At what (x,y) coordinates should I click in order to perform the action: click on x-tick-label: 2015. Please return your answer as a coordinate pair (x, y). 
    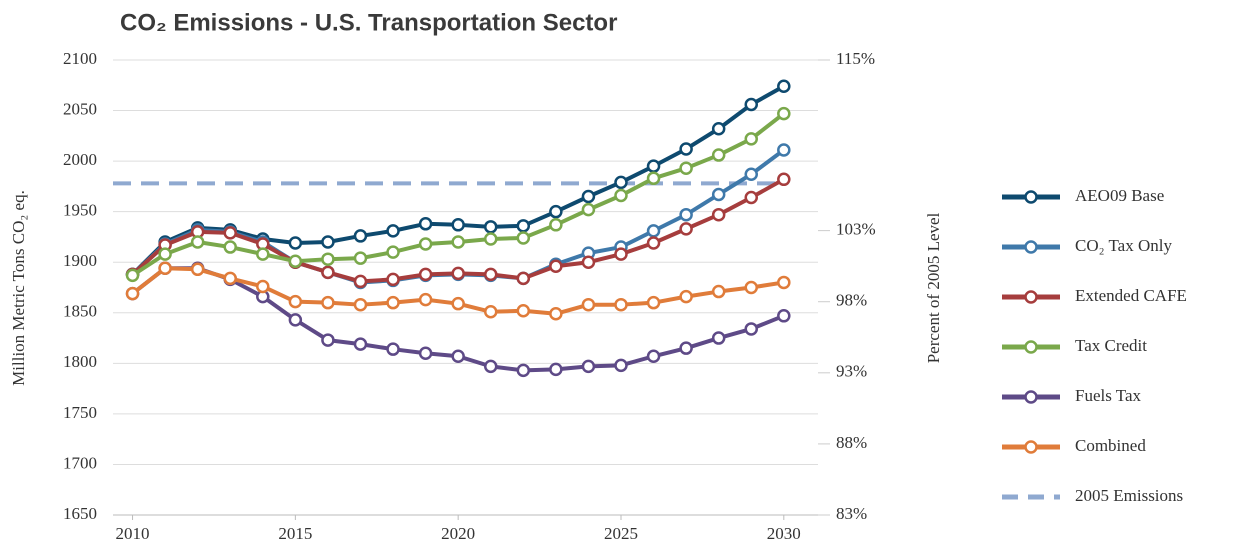
    Looking at the image, I should click on (295, 533).